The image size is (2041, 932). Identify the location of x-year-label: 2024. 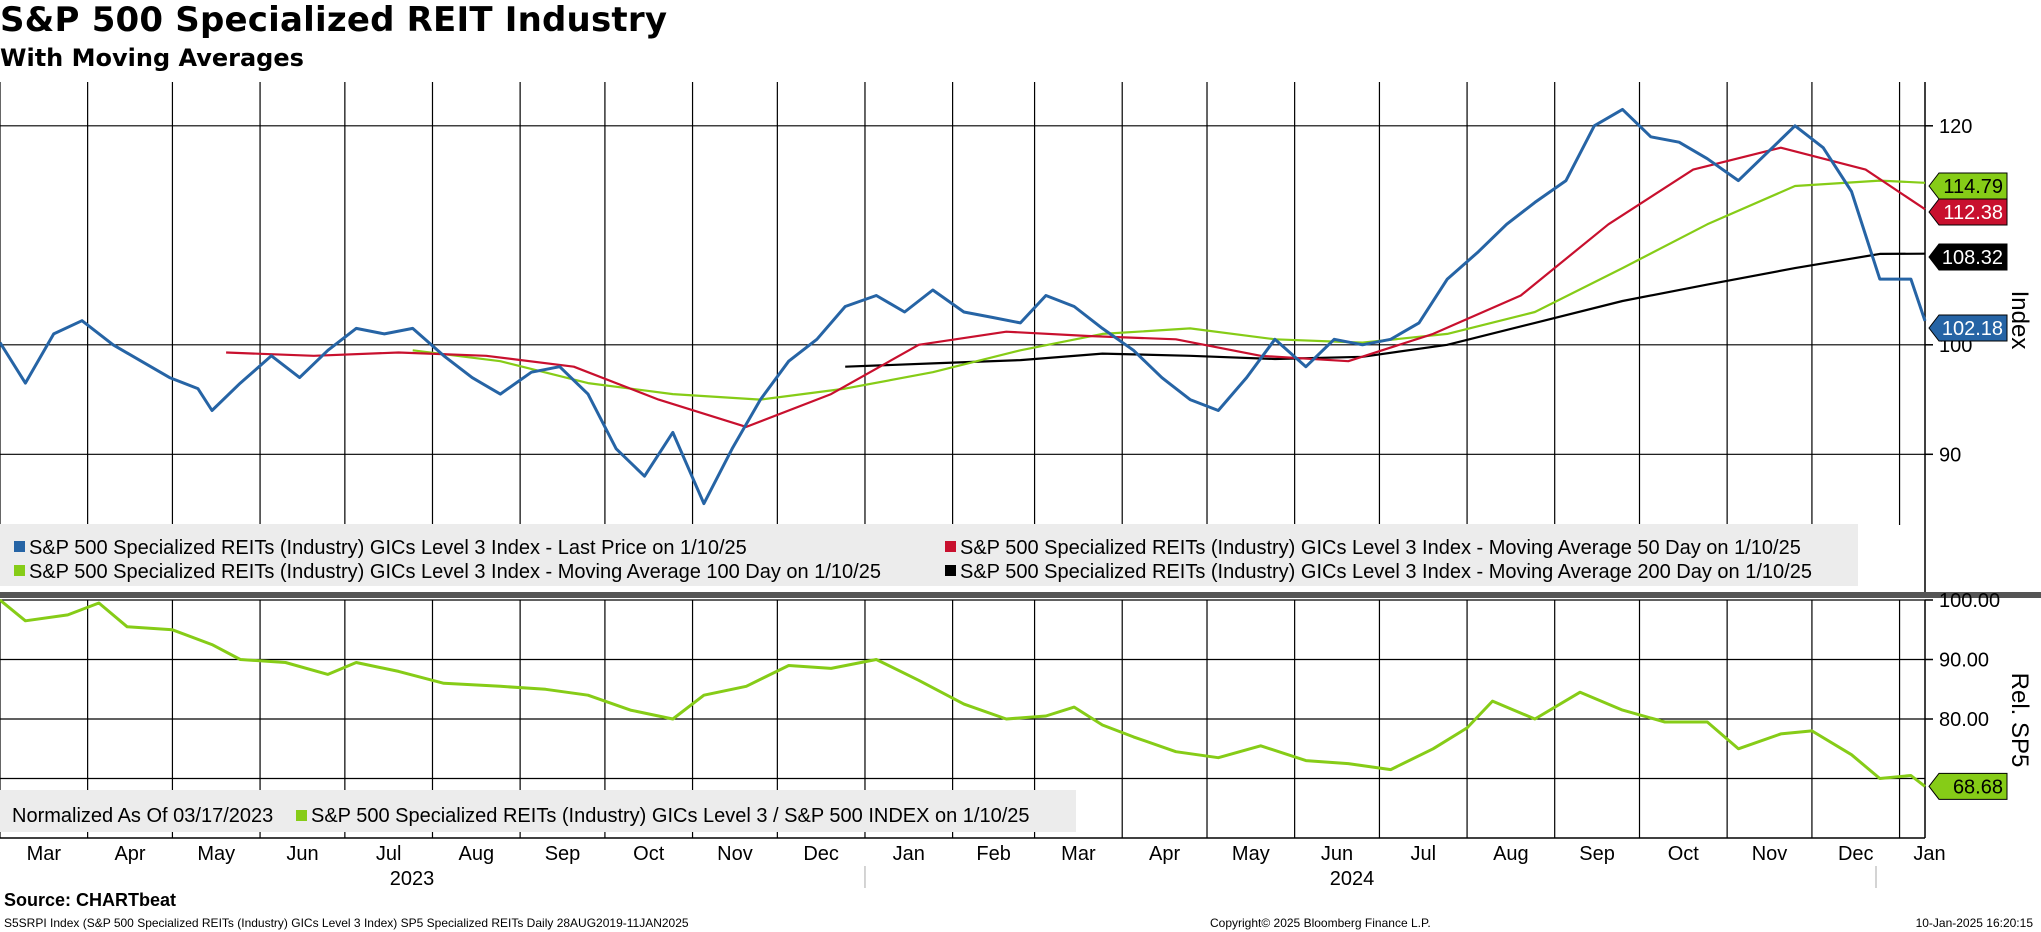
(1352, 879).